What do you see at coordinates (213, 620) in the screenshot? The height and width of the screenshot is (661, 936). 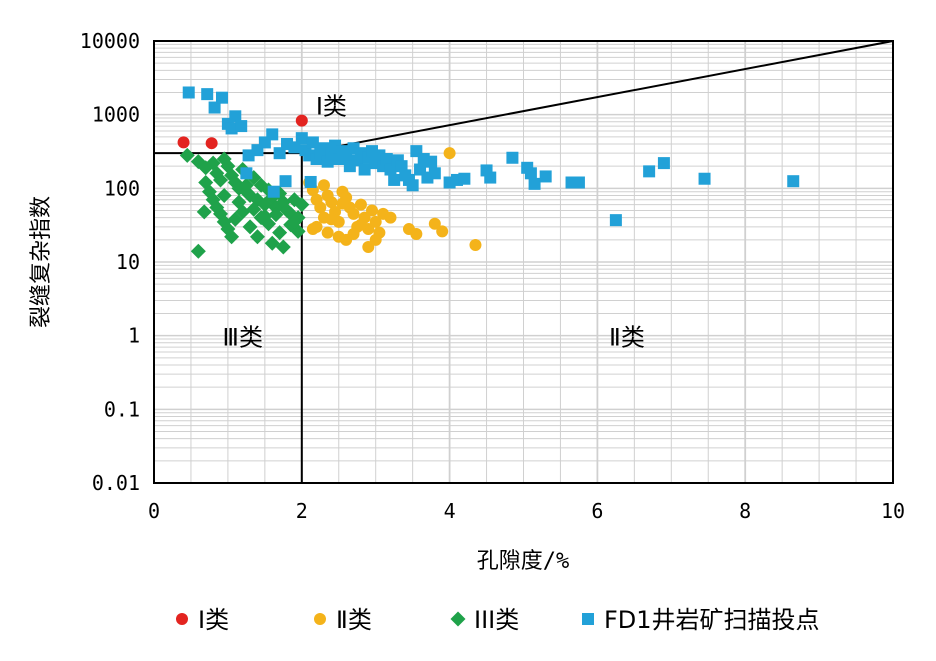 I see `legend-label: Ⅰ类` at bounding box center [213, 620].